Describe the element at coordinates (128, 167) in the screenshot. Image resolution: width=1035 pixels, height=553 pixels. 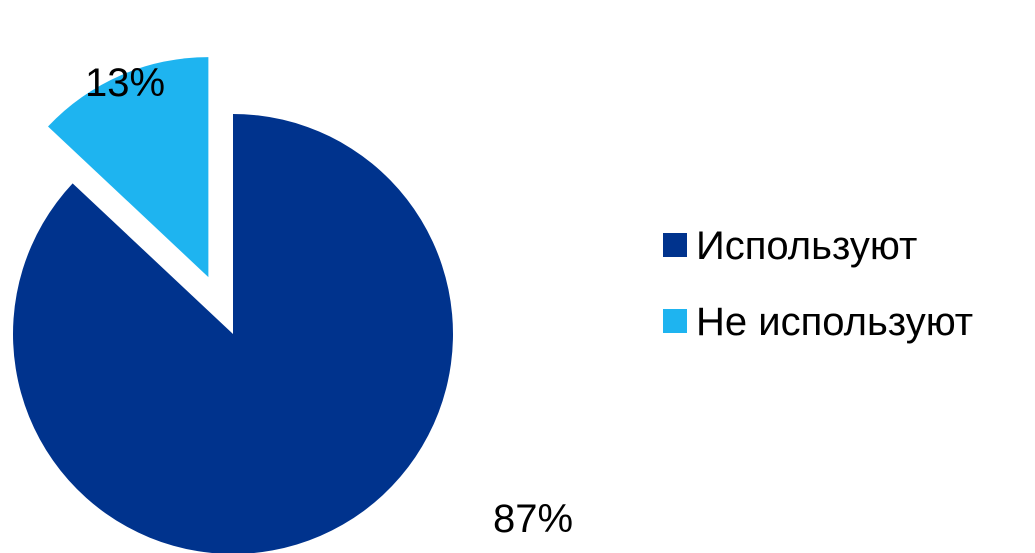
I see `pie-slice-ne-ispolzuyut` at that location.